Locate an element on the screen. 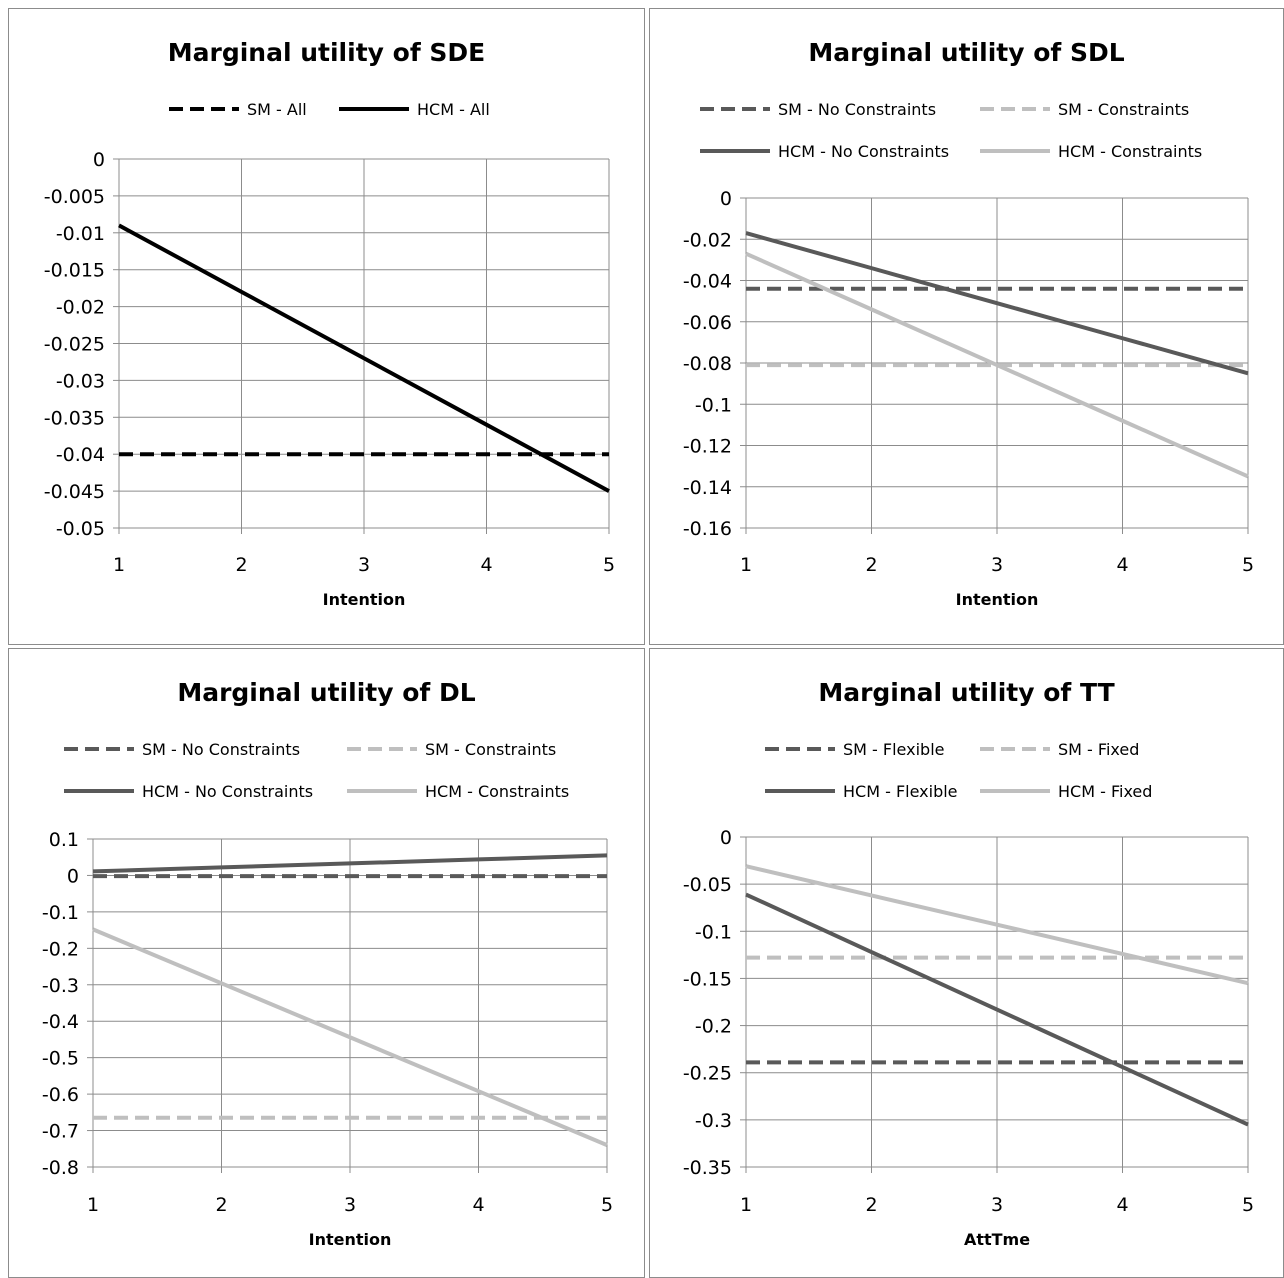  y-tick-label: -0.025 is located at coordinates (74, 345).